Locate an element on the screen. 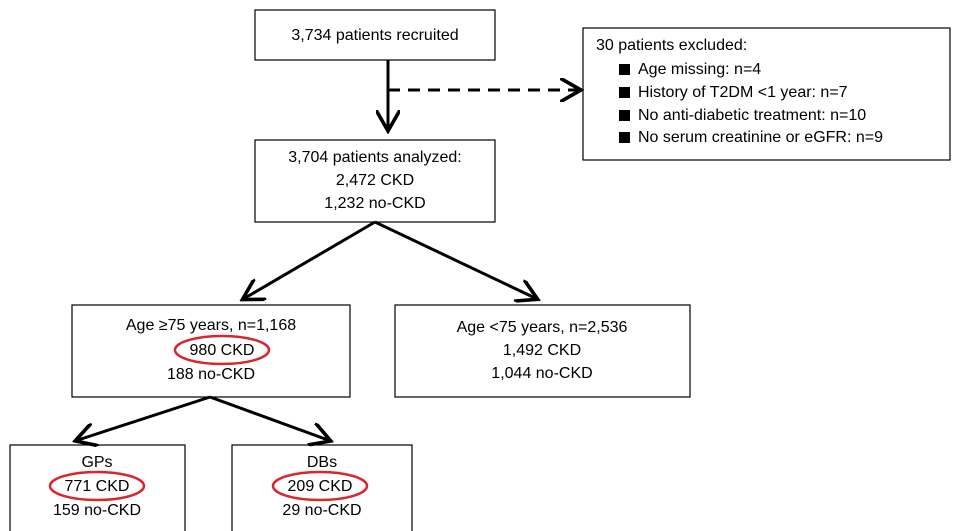 The height and width of the screenshot is (531, 958). node-text: 159 no-CKD is located at coordinates (97, 510).